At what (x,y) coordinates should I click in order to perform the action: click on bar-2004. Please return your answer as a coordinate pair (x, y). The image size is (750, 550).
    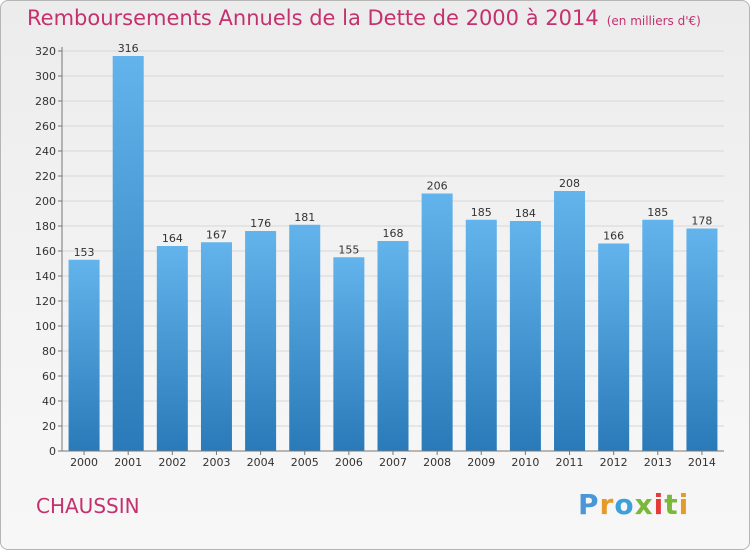
    Looking at the image, I should click on (261, 341).